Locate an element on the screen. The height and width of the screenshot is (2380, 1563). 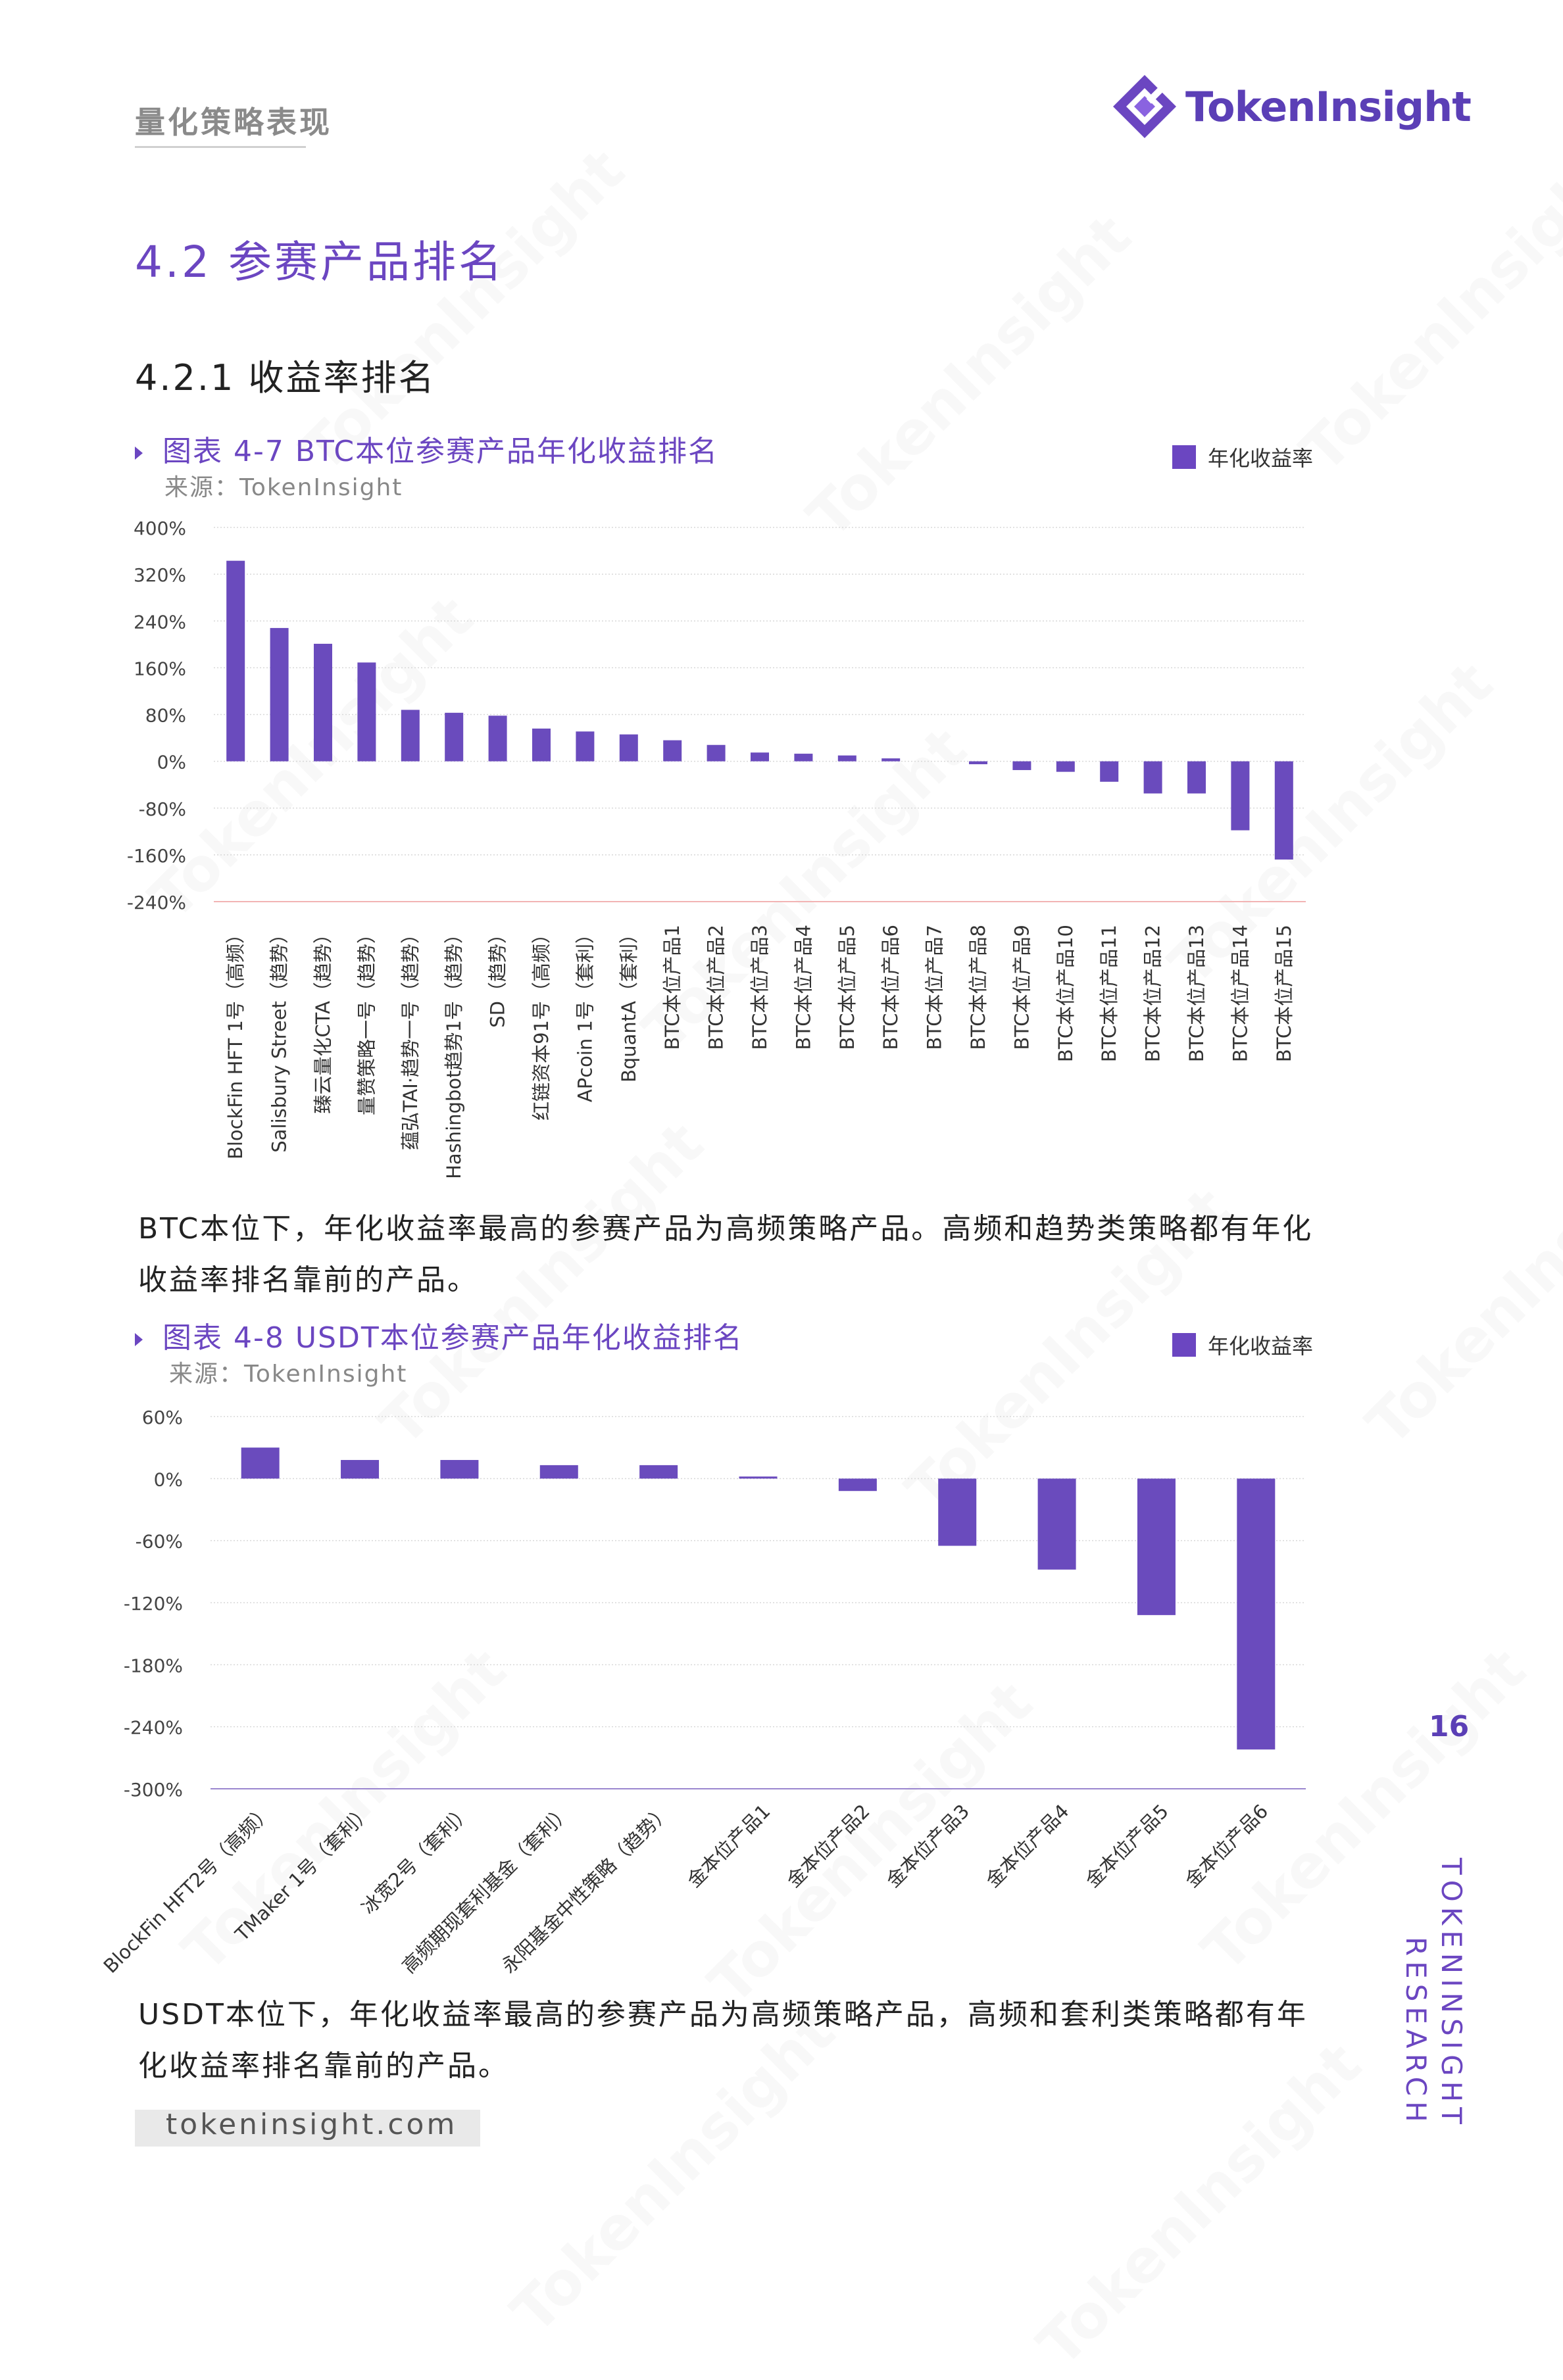
y-tick-label: 80% is located at coordinates (165, 716).